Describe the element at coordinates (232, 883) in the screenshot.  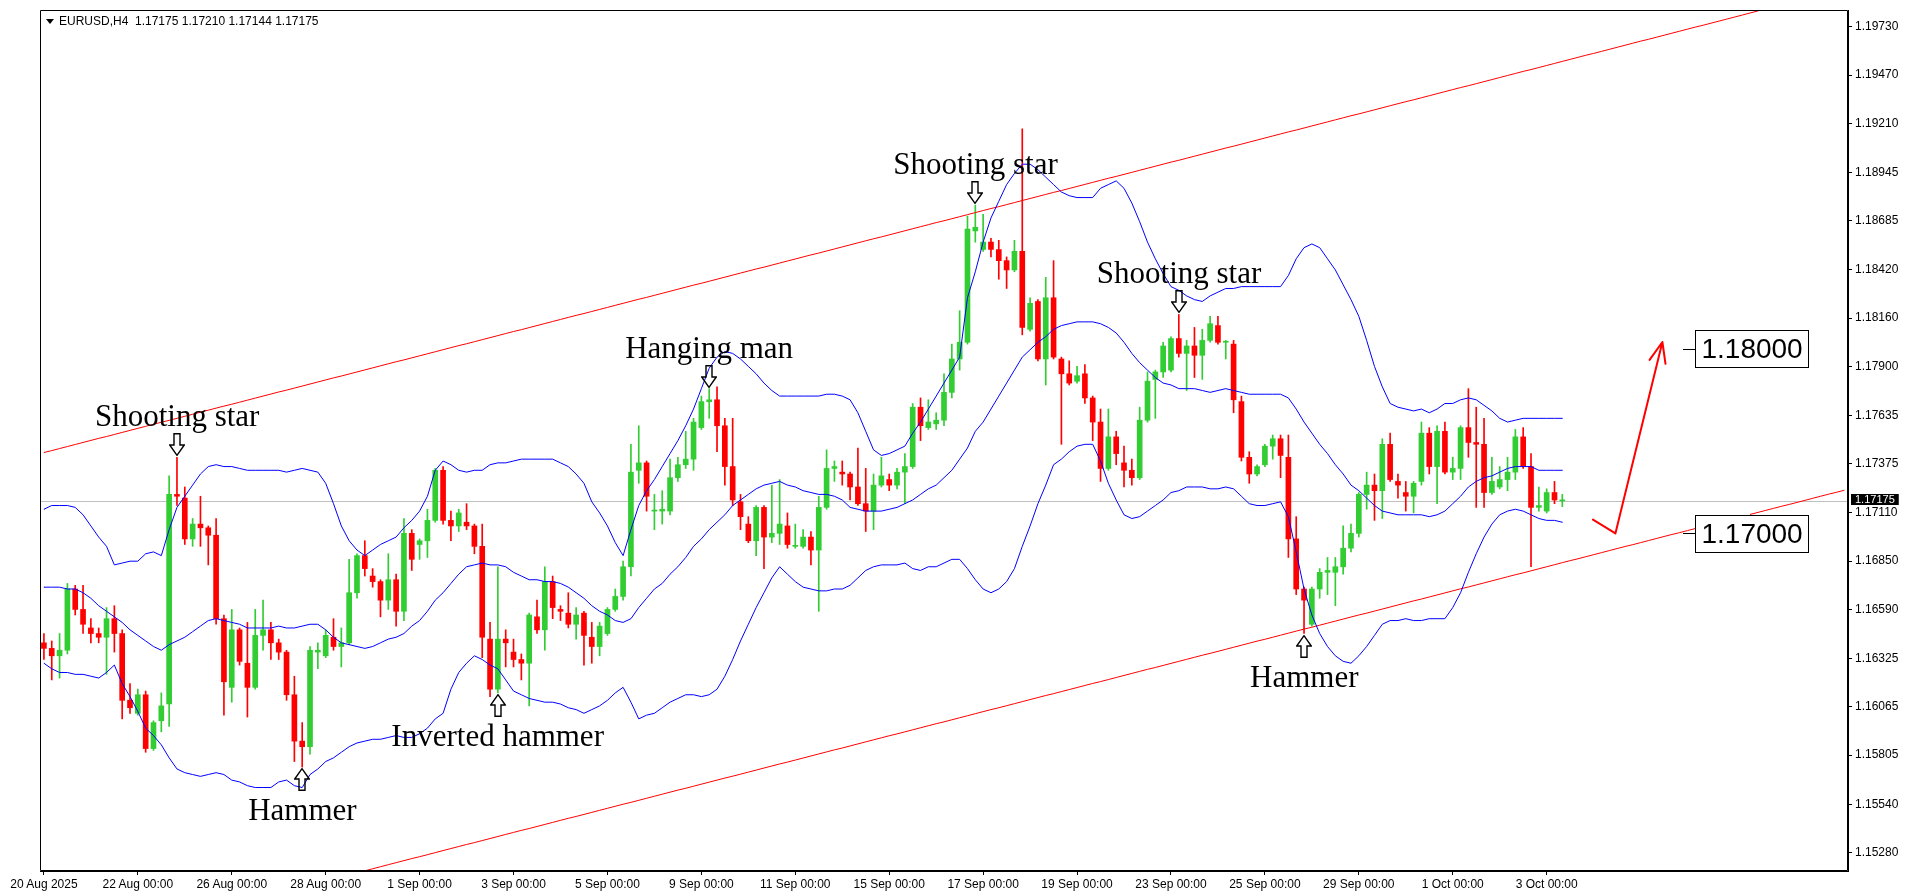
I see `x-tick-label: 26 Aug 00:00` at that location.